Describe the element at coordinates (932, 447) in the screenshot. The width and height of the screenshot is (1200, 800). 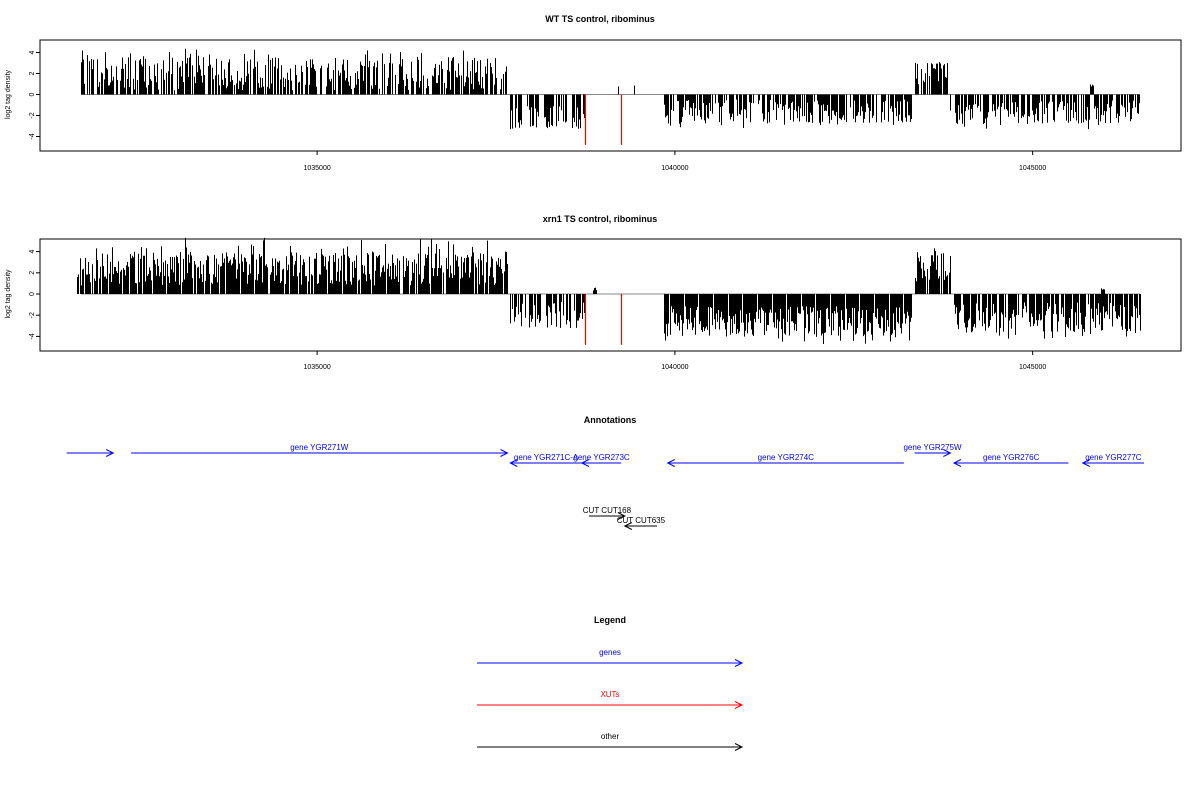
I see `gene-annotation-label: gene YGR275W` at that location.